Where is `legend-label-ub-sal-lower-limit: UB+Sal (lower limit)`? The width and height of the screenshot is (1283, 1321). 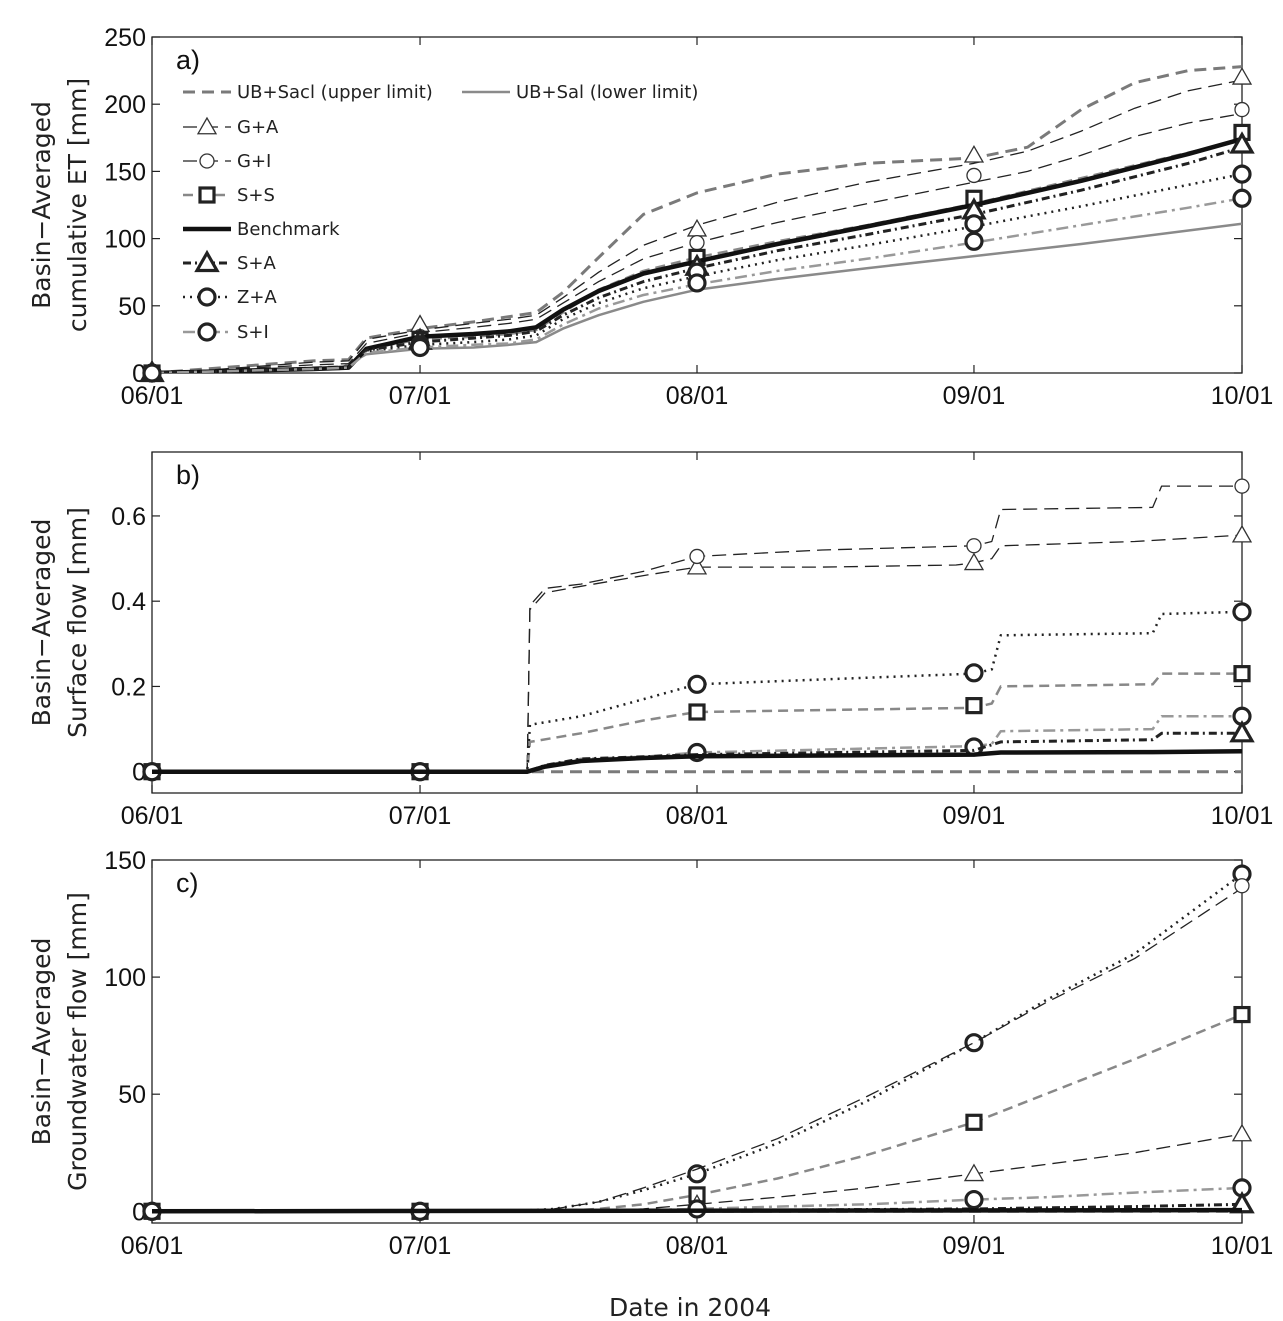
legend-label-ub-sal-lower-limit: UB+Sal (lower limit) is located at coordinates (607, 92).